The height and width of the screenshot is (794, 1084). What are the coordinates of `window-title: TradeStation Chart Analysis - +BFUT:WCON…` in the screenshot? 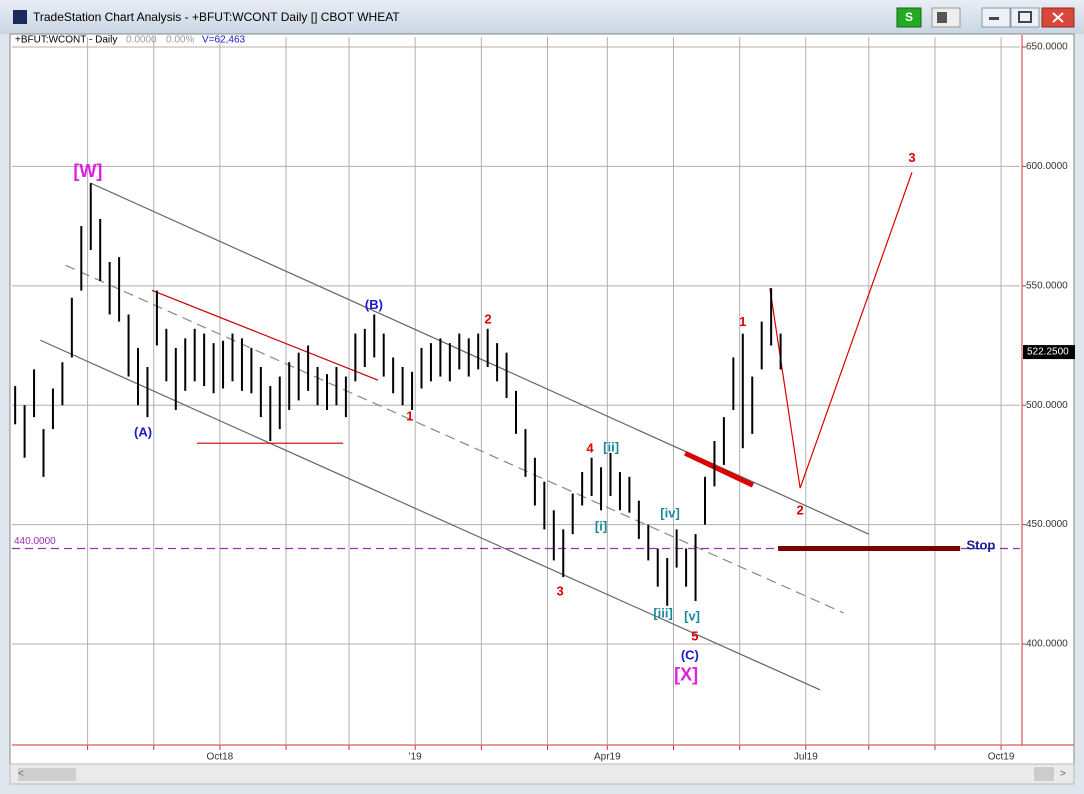 It's located at (216, 17).